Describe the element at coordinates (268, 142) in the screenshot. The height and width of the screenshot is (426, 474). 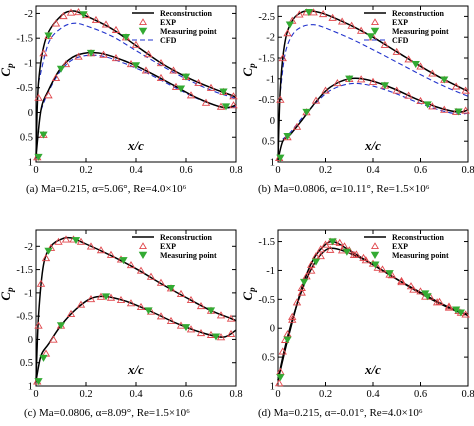
I see `y-tick-label: 0.5` at that location.